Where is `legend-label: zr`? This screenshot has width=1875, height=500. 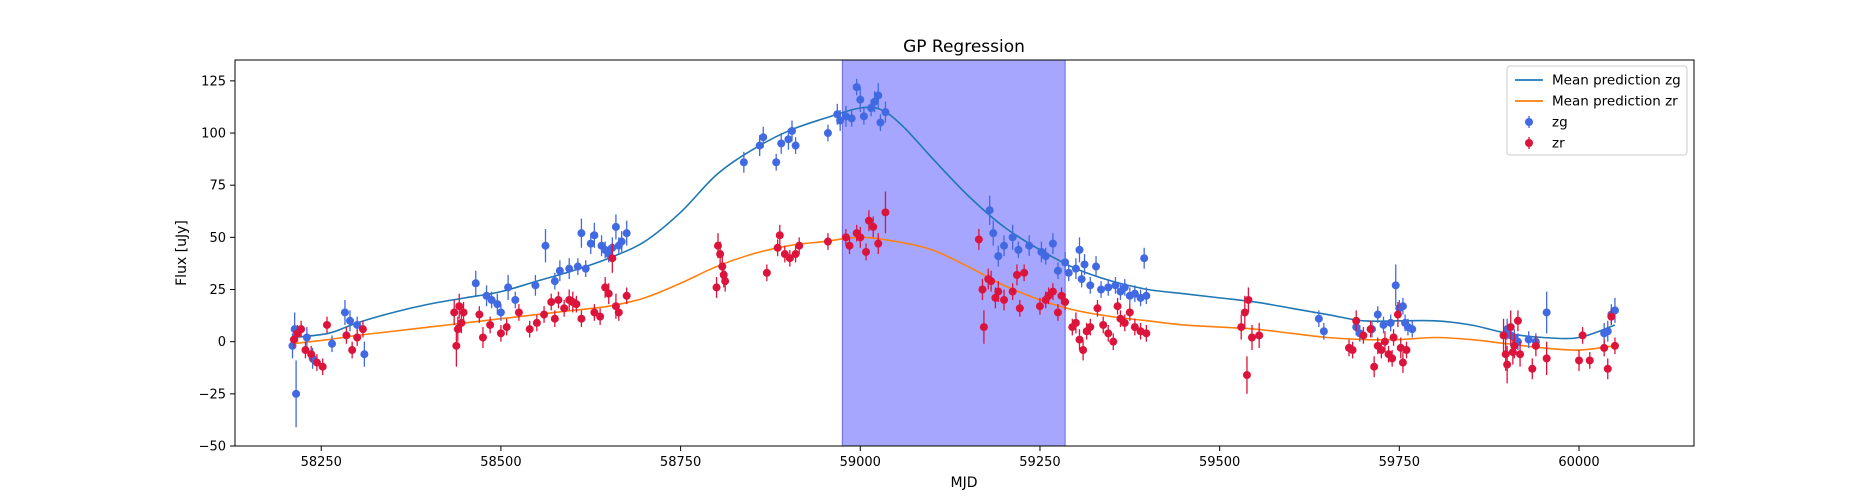
legend-label: zr is located at coordinates (1558, 144).